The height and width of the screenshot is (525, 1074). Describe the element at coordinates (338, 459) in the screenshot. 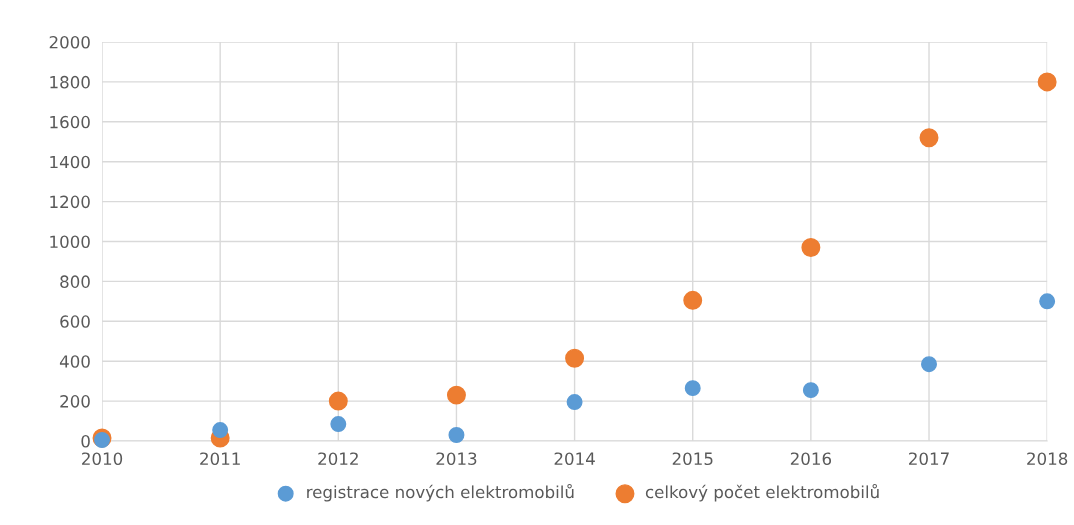

I see `x-tick-label: 2012` at that location.